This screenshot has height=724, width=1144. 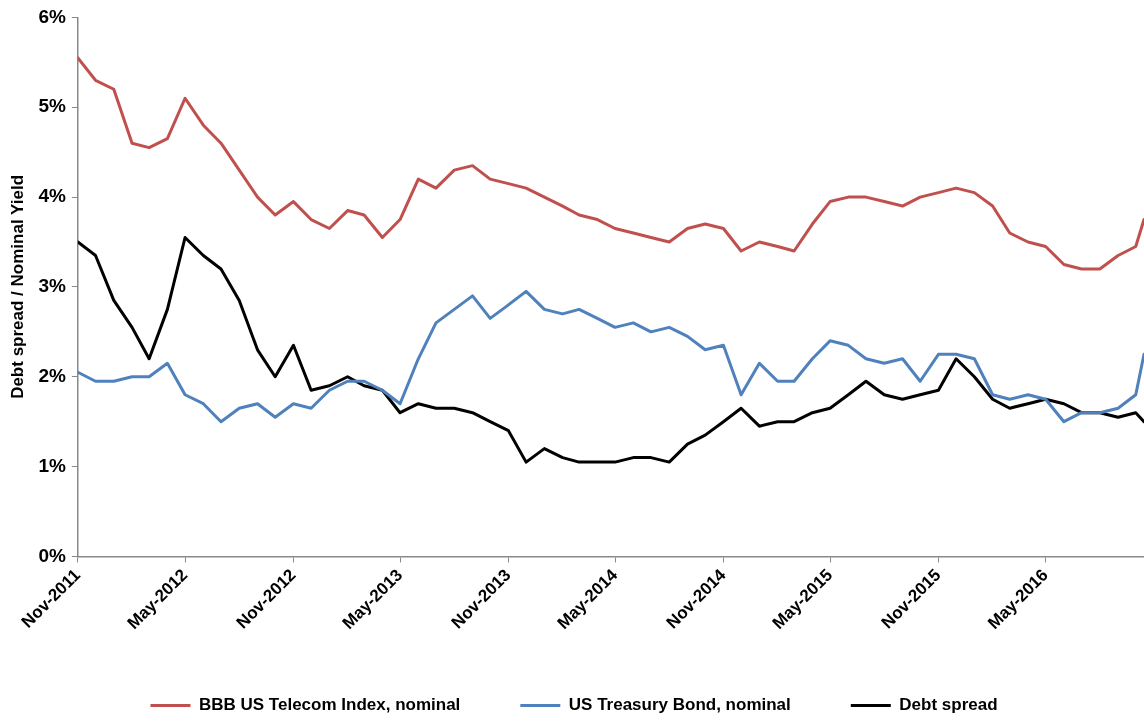 I want to click on legend-label: BBB US Telecom Index, nominal, so click(x=329, y=705).